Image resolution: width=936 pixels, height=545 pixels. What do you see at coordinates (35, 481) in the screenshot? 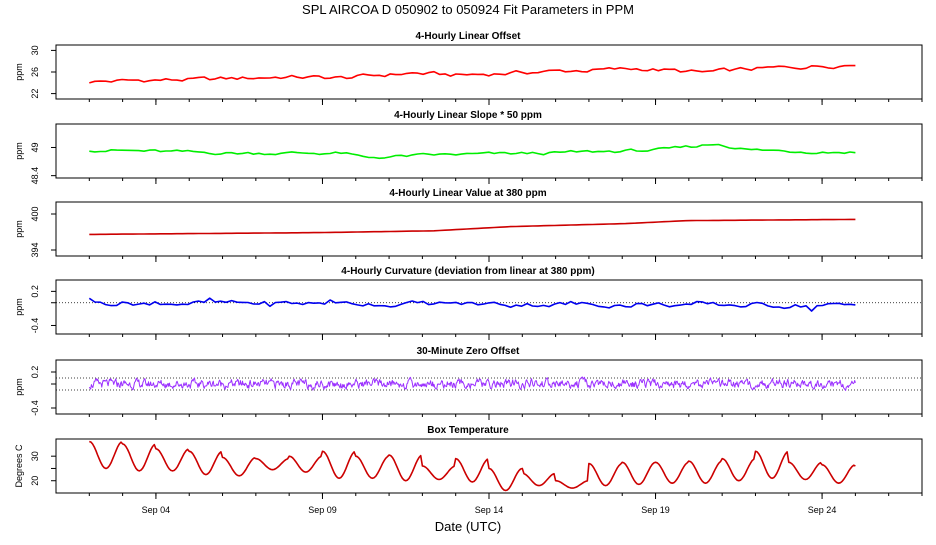
I see `y-tick-label: 20` at bounding box center [35, 481].